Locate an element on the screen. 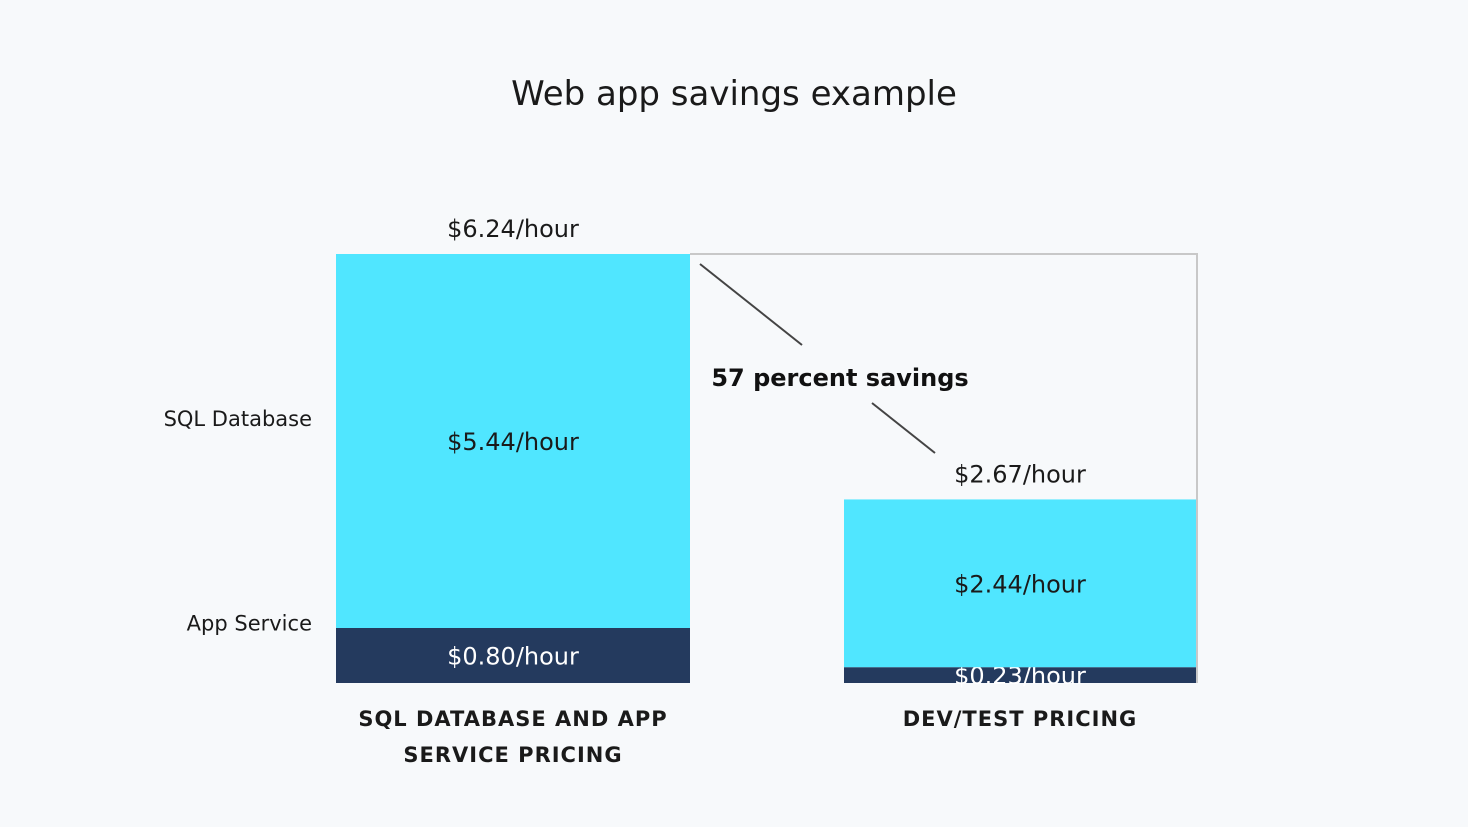  segment-value-label: $0.80/hour is located at coordinates (513, 657).